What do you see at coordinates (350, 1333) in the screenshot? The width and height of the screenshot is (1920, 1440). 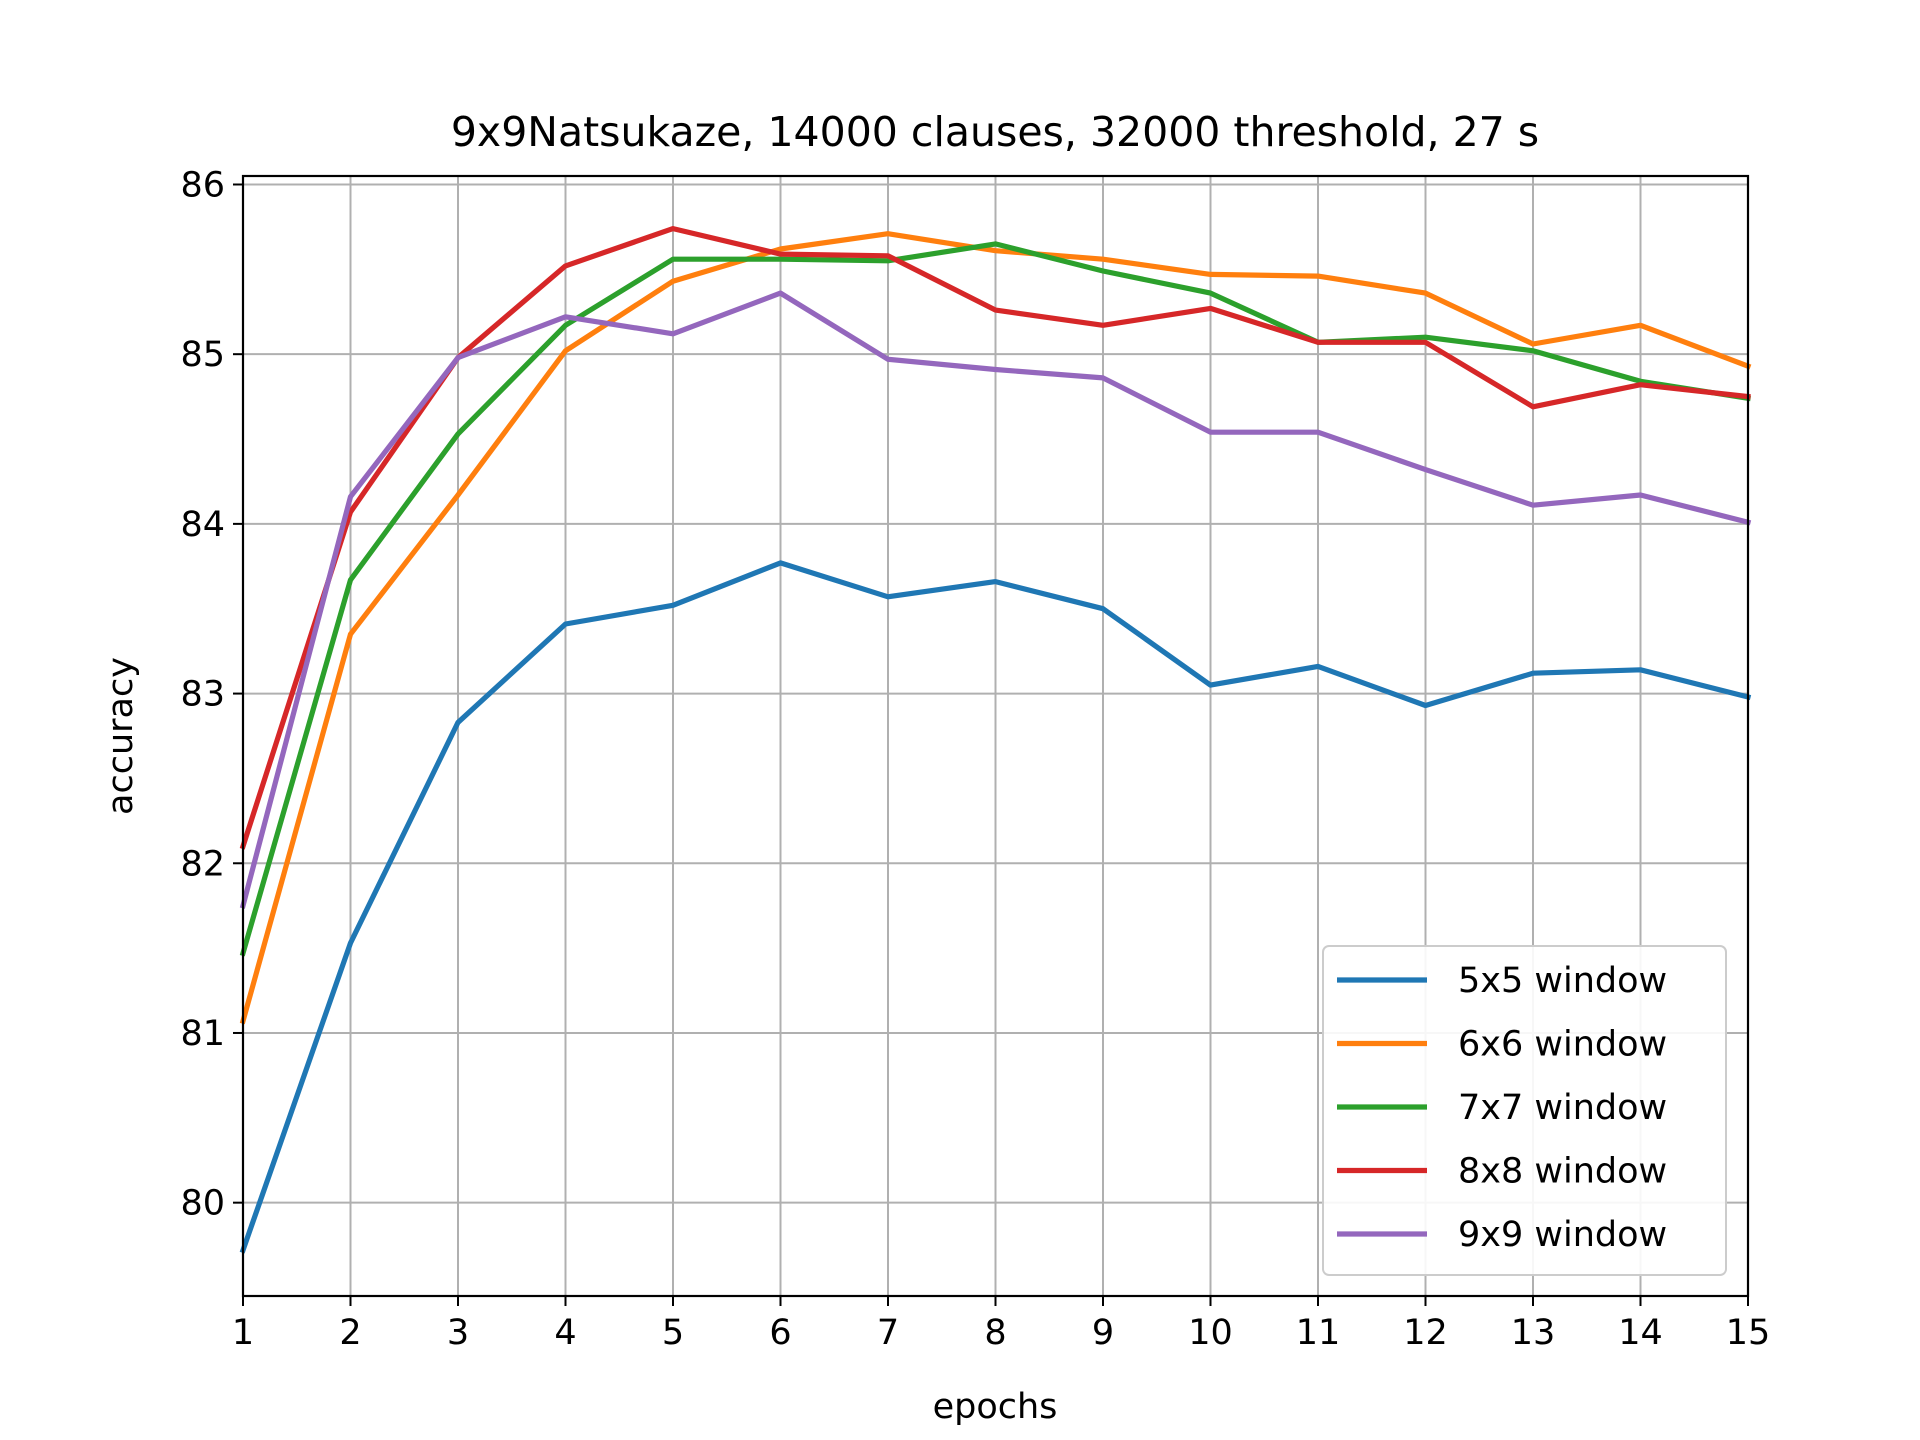 I see `x-tick-label: 2` at bounding box center [350, 1333].